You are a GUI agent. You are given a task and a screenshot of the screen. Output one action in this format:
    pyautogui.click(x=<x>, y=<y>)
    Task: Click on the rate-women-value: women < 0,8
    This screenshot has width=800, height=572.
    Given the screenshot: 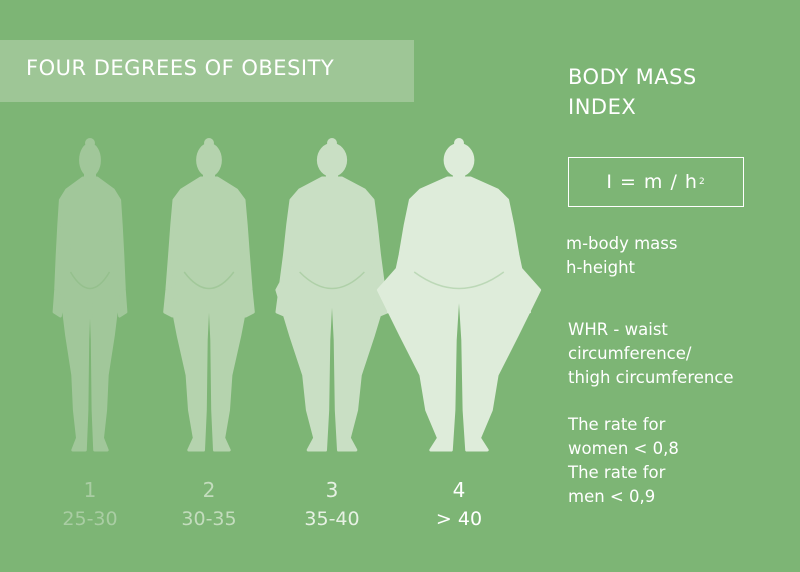 What is the action you would take?
    pyautogui.click(x=623, y=448)
    